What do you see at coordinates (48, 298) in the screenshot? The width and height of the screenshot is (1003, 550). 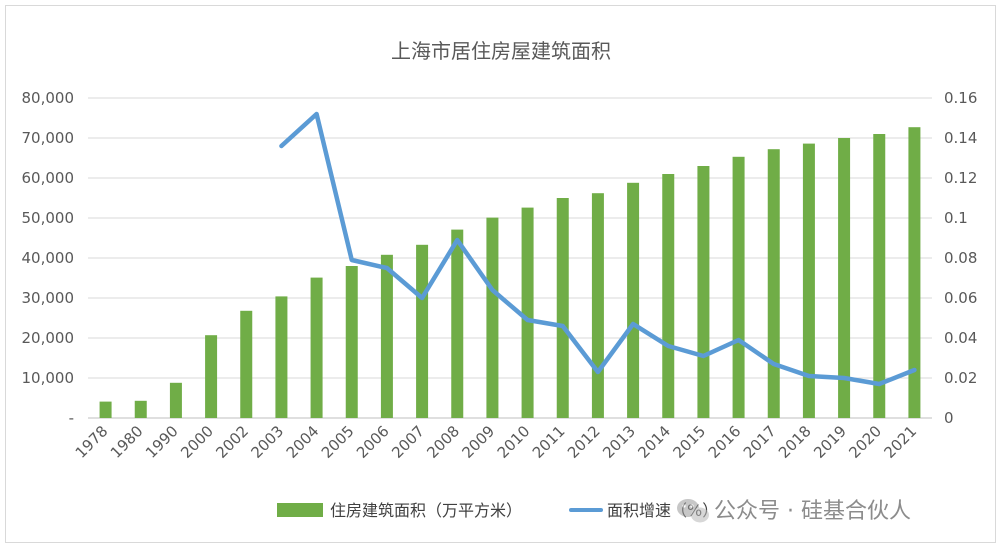 I see `y-left-tick-label: 30,000` at bounding box center [48, 298].